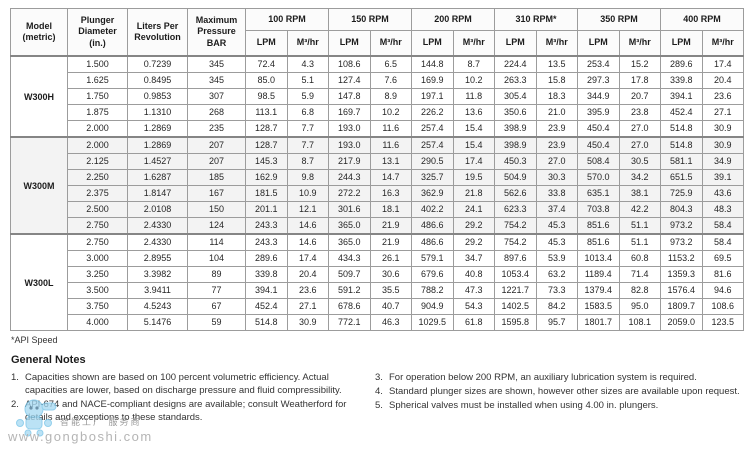 The height and width of the screenshot is (456, 749). What do you see at coordinates (722, 226) in the screenshot?
I see `flow-cell: 58.4` at bounding box center [722, 226].